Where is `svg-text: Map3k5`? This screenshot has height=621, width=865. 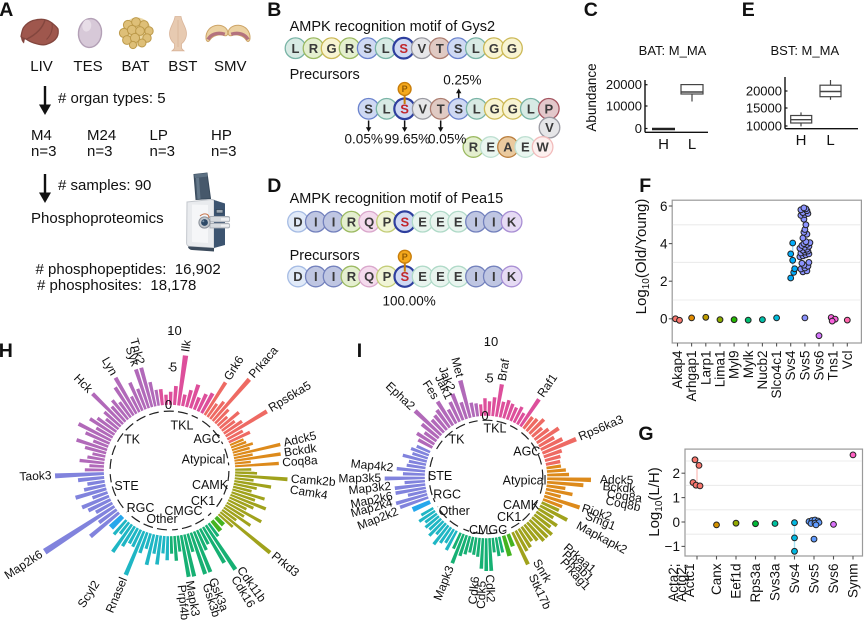 svg-text: Map3k5 is located at coordinates (359, 478).